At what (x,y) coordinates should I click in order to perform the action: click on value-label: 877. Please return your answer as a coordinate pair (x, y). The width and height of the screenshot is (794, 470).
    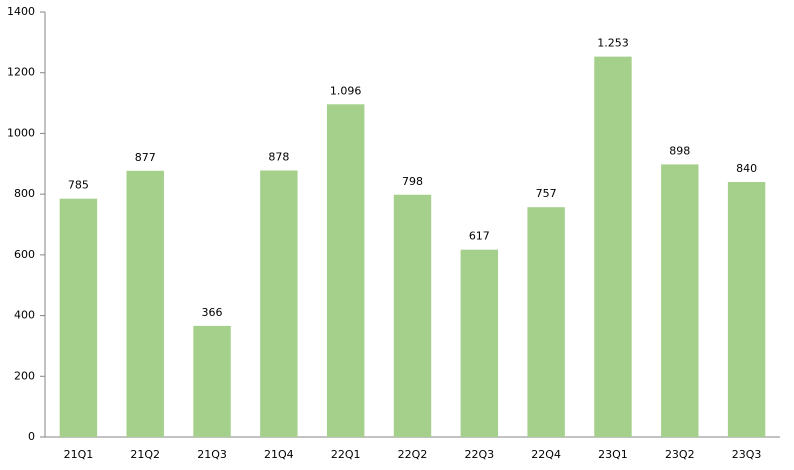
    Looking at the image, I should click on (145, 157).